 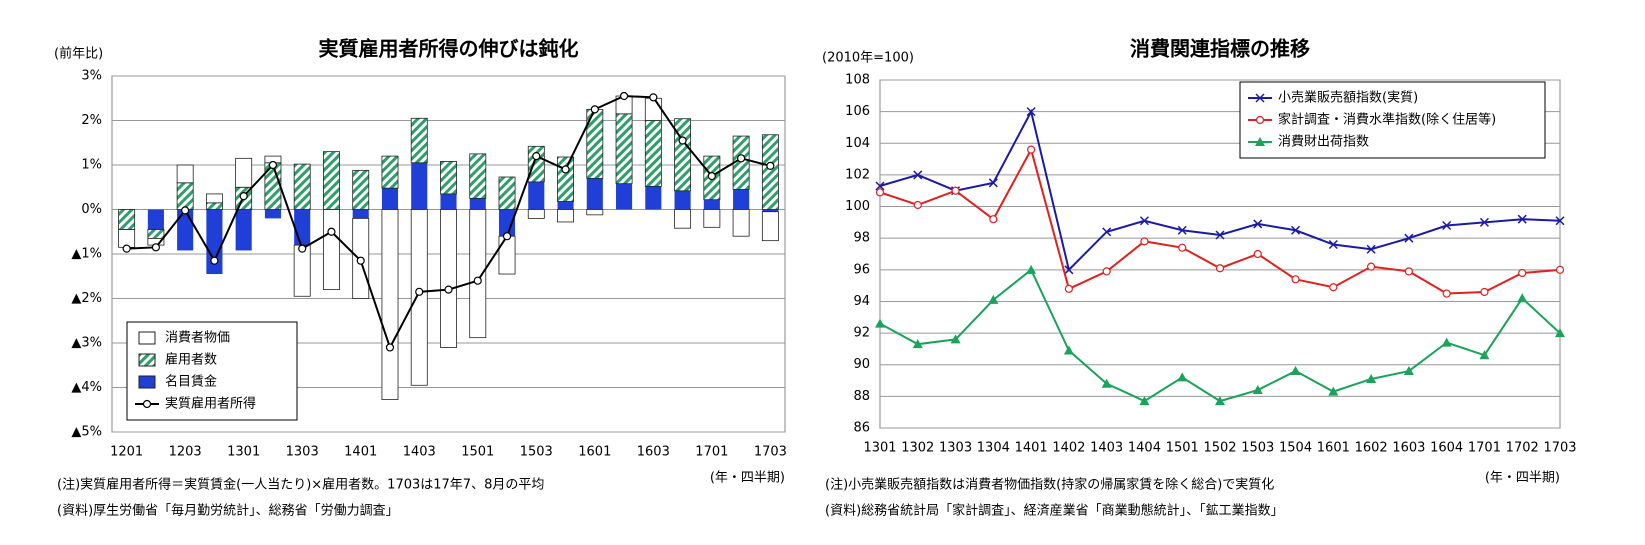 What do you see at coordinates (857, 111) in the screenshot?
I see `y-tick-label: 106` at bounding box center [857, 111].